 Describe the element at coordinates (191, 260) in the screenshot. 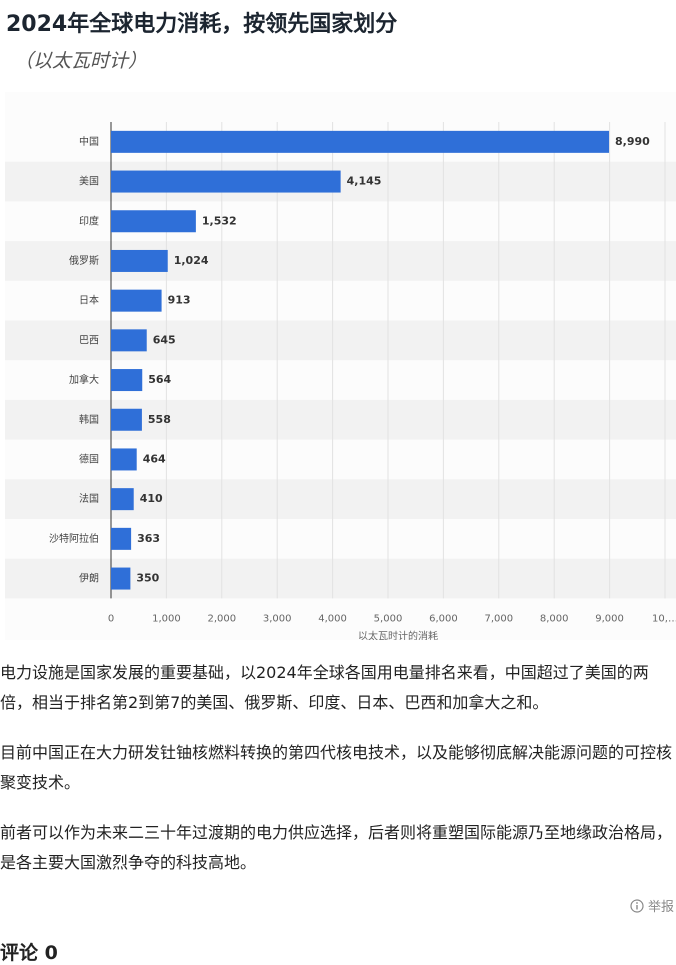

I see `value-label: 1,024` at that location.